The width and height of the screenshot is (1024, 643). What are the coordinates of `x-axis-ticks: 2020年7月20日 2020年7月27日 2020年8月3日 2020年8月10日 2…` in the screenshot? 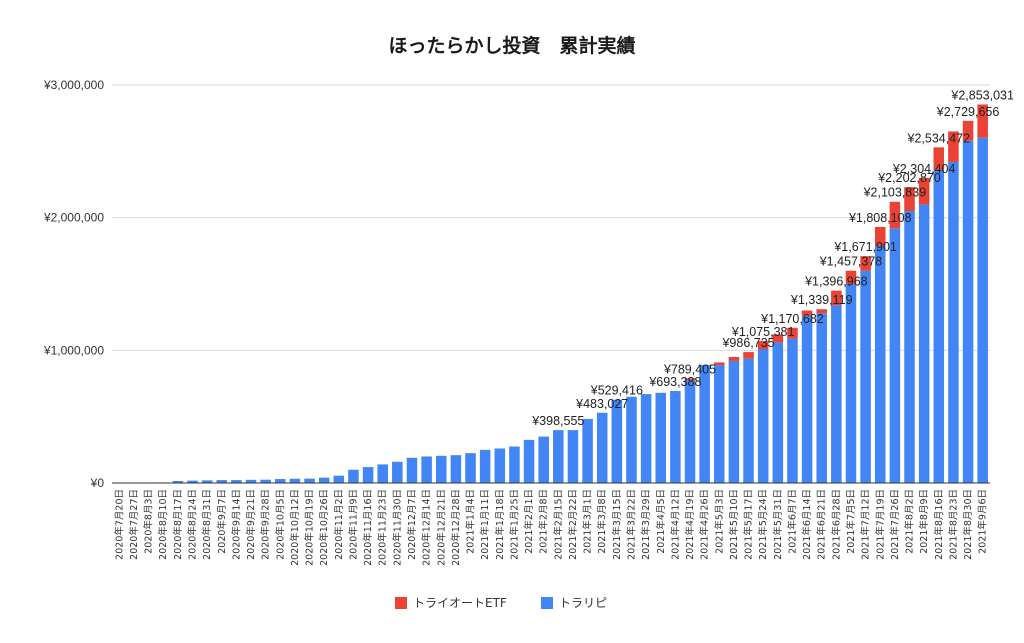 It's located at (550, 527).